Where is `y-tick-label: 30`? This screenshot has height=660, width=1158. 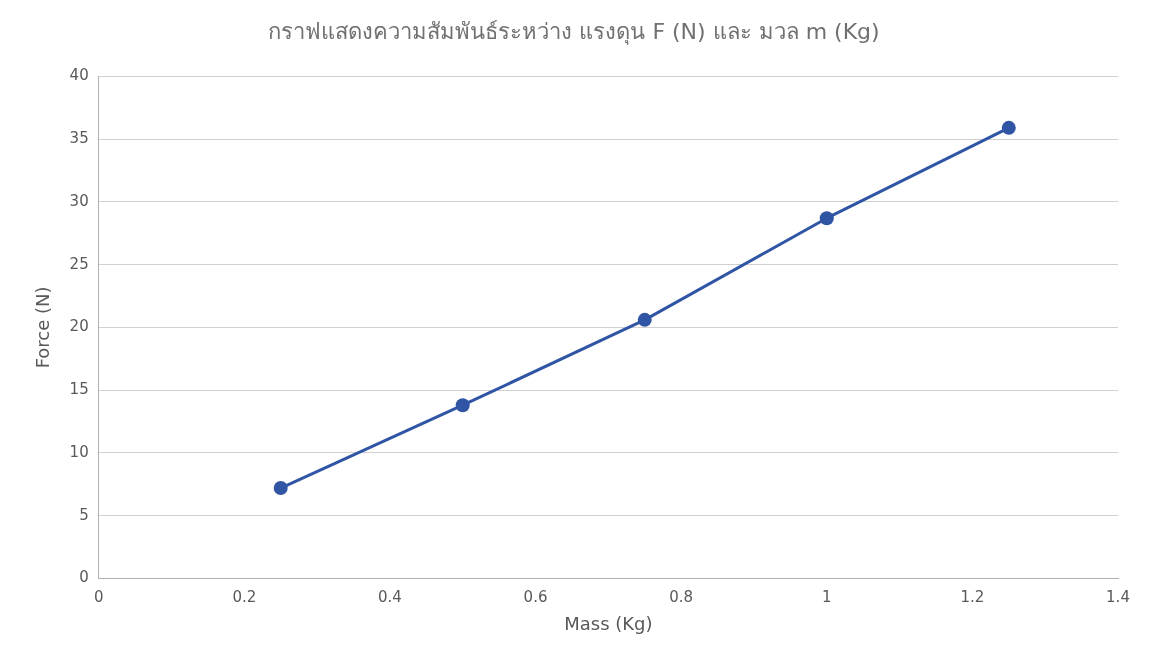 y-tick-label: 30 is located at coordinates (79, 200).